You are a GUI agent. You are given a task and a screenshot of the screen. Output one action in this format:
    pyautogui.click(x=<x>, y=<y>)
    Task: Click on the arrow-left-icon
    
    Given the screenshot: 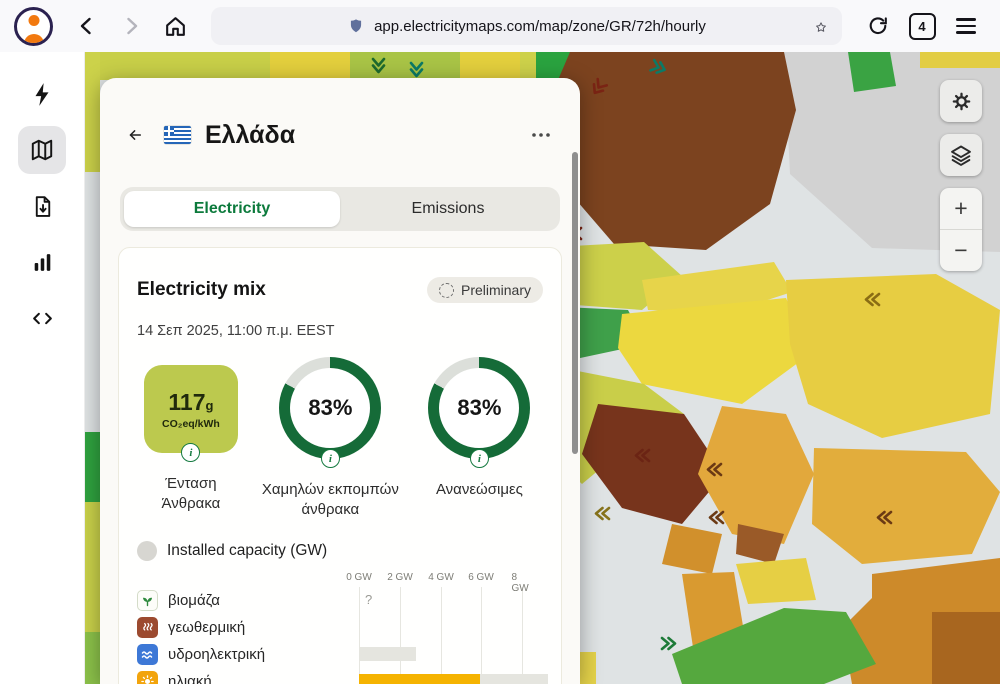 What is the action you would take?
    pyautogui.click(x=135, y=135)
    